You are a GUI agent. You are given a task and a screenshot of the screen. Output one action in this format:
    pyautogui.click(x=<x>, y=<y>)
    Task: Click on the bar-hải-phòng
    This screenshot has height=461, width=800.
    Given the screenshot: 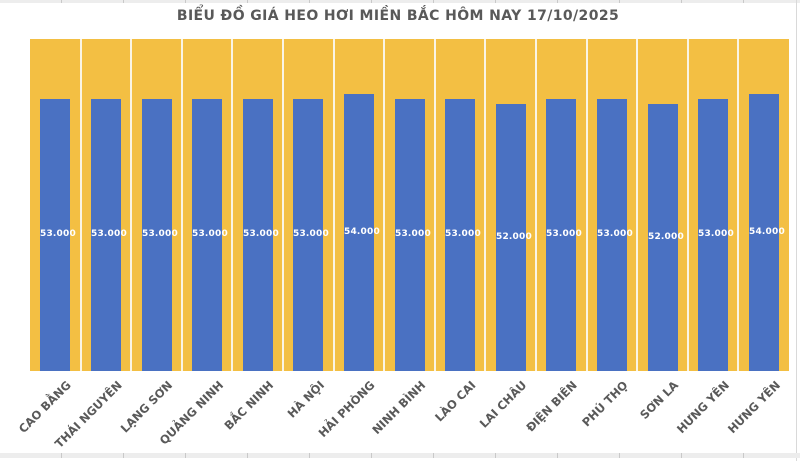 What is the action you would take?
    pyautogui.click(x=359, y=232)
    